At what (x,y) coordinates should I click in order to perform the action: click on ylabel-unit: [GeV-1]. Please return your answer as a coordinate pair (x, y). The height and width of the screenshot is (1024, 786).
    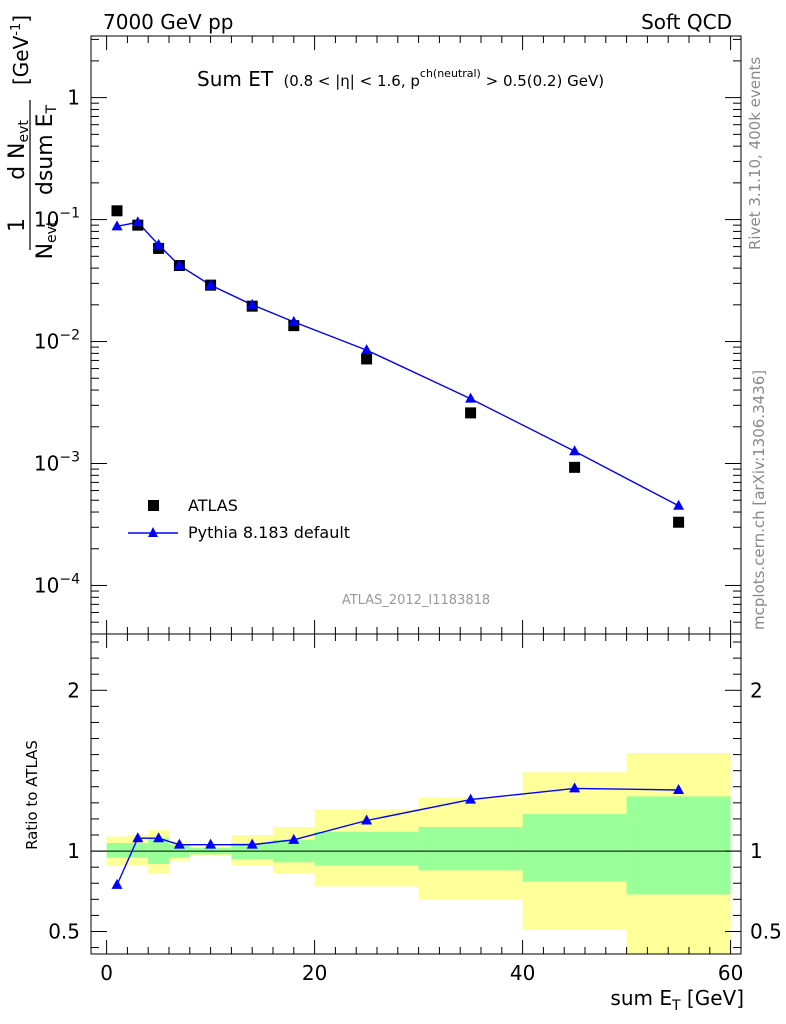
    Looking at the image, I should click on (21, 50).